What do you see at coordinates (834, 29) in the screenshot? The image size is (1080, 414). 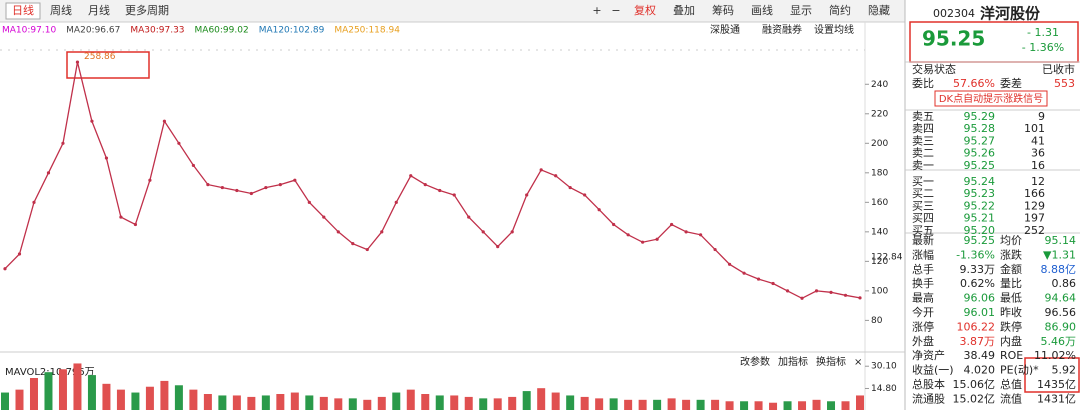 I see `chart-link: 设置均线` at bounding box center [834, 29].